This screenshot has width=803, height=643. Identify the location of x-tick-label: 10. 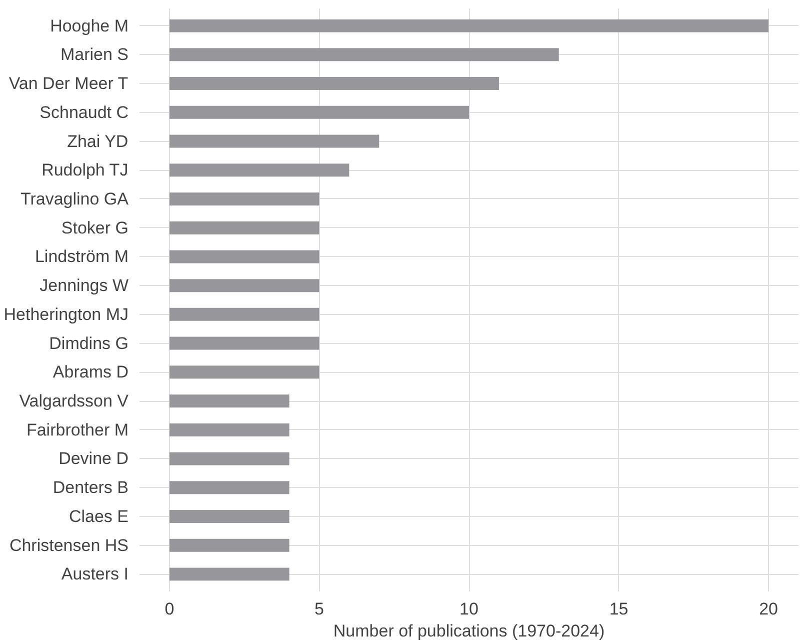
(469, 609).